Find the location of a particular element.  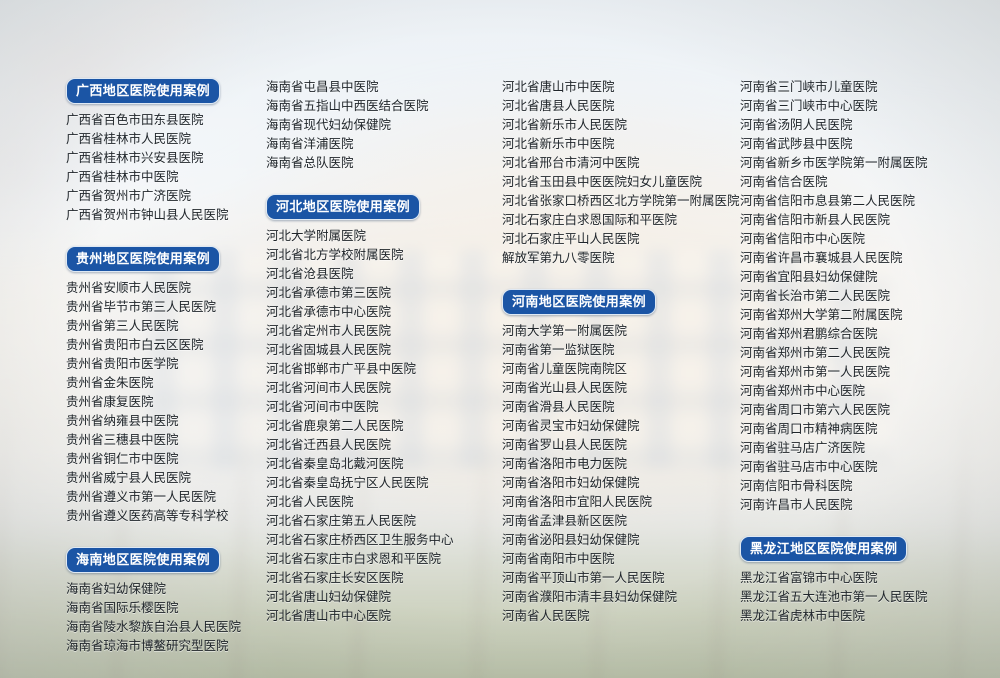

hospital-list-item: 河北省沧县医院 is located at coordinates (310, 274).